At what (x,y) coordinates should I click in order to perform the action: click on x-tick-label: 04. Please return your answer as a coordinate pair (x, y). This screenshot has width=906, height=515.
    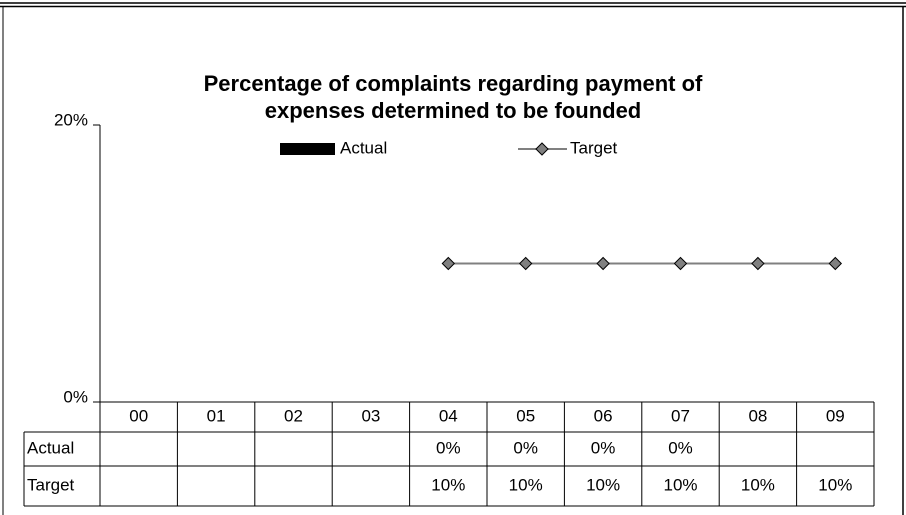
    Looking at the image, I should click on (448, 415).